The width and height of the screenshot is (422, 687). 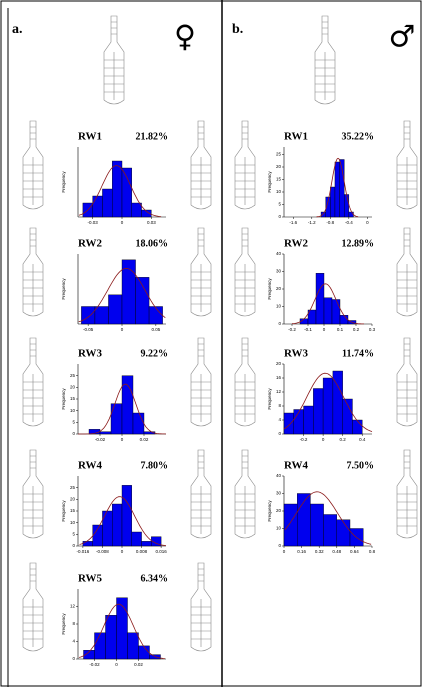 What do you see at coordinates (100, 439) in the screenshot?
I see `x-tick-label: -0.02` at bounding box center [100, 439].